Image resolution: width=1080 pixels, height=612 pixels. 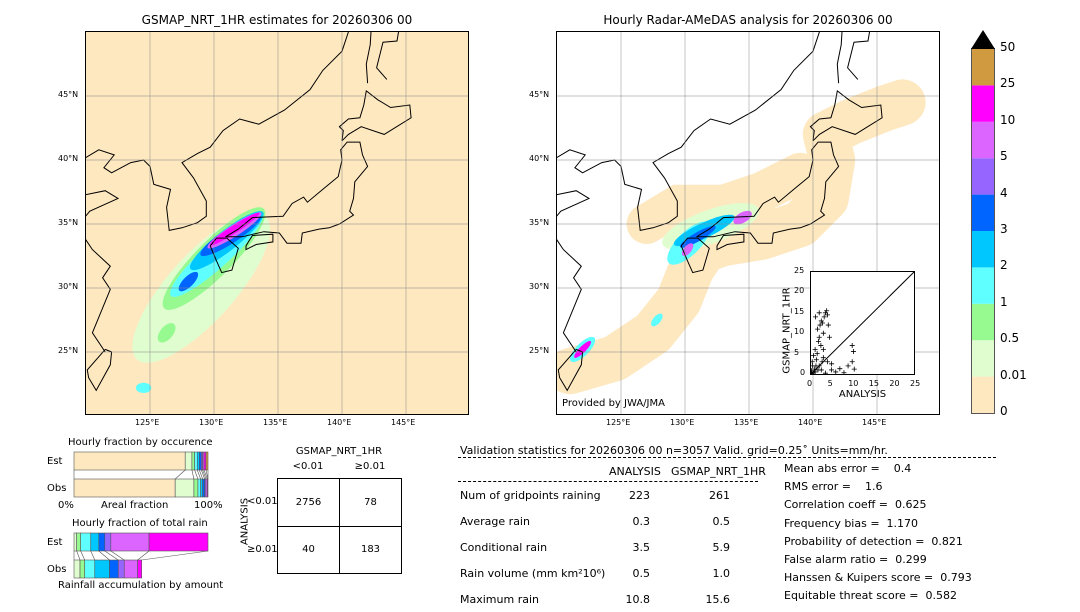 I want to click on lat-tick: 35°N, so click(x=539, y=222).